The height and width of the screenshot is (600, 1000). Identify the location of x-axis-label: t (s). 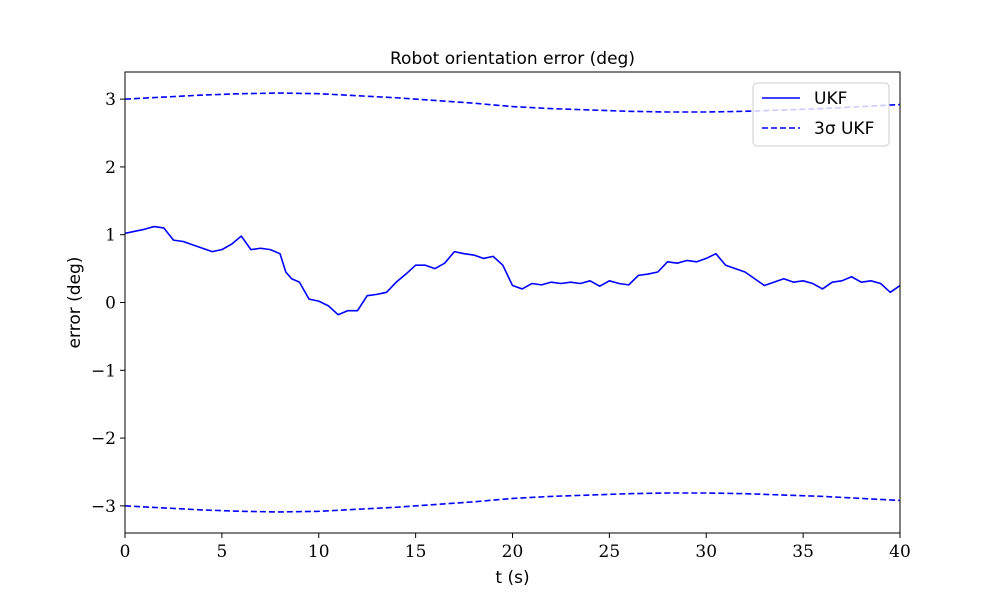
(512, 578).